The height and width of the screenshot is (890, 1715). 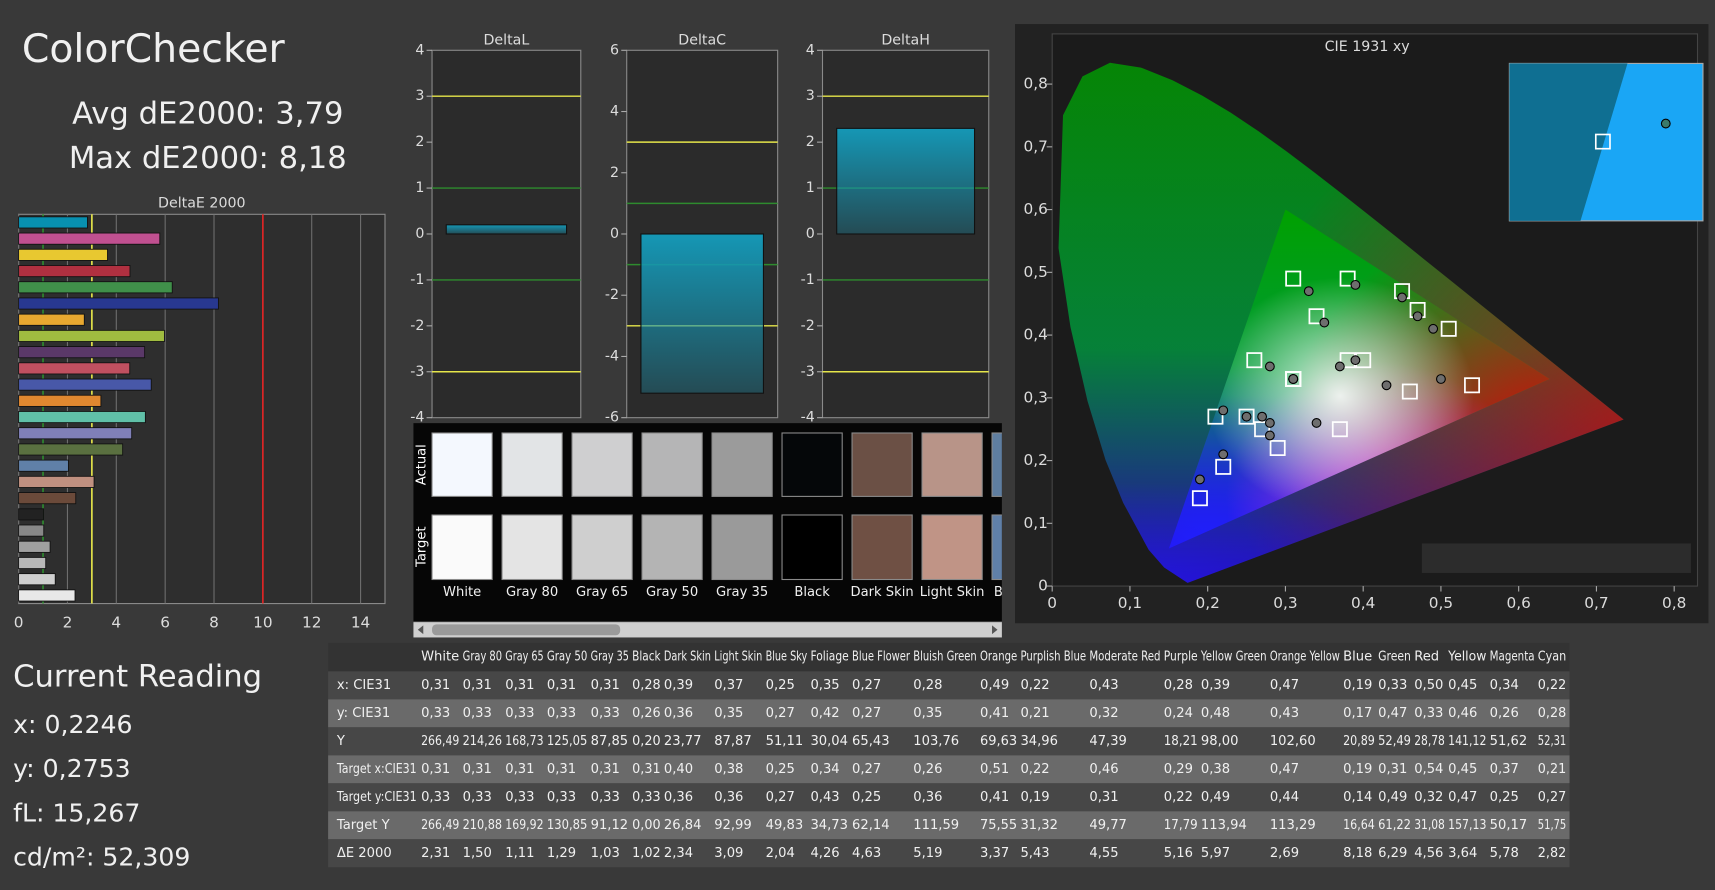 What do you see at coordinates (995, 630) in the screenshot?
I see `scroll-right` at bounding box center [995, 630].